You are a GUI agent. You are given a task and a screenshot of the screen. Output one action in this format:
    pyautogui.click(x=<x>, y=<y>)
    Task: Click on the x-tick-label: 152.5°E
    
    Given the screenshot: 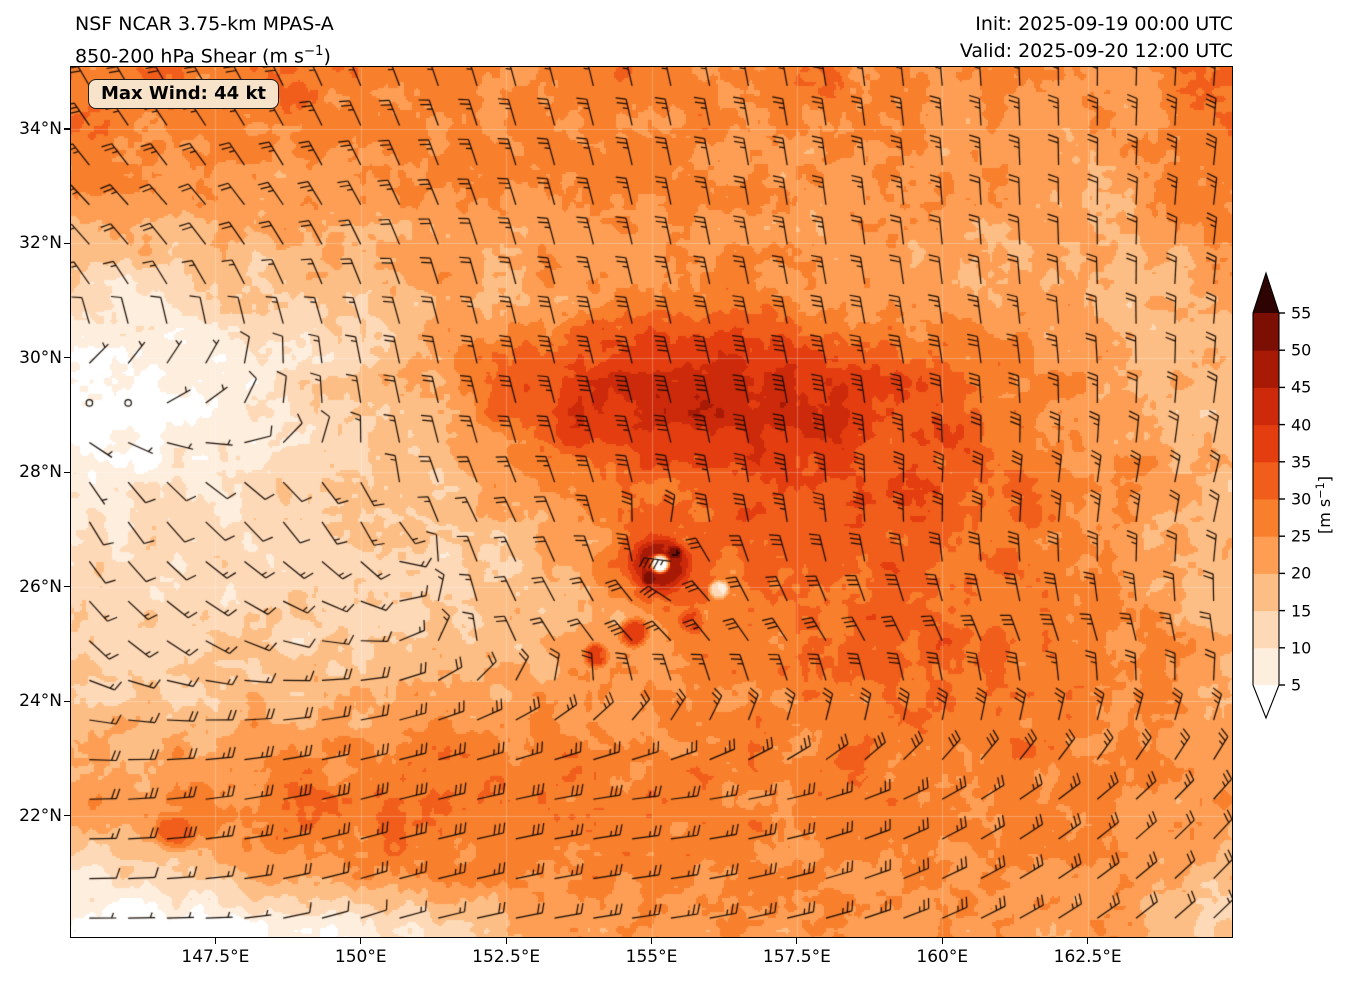 What is the action you would take?
    pyautogui.click(x=506, y=957)
    